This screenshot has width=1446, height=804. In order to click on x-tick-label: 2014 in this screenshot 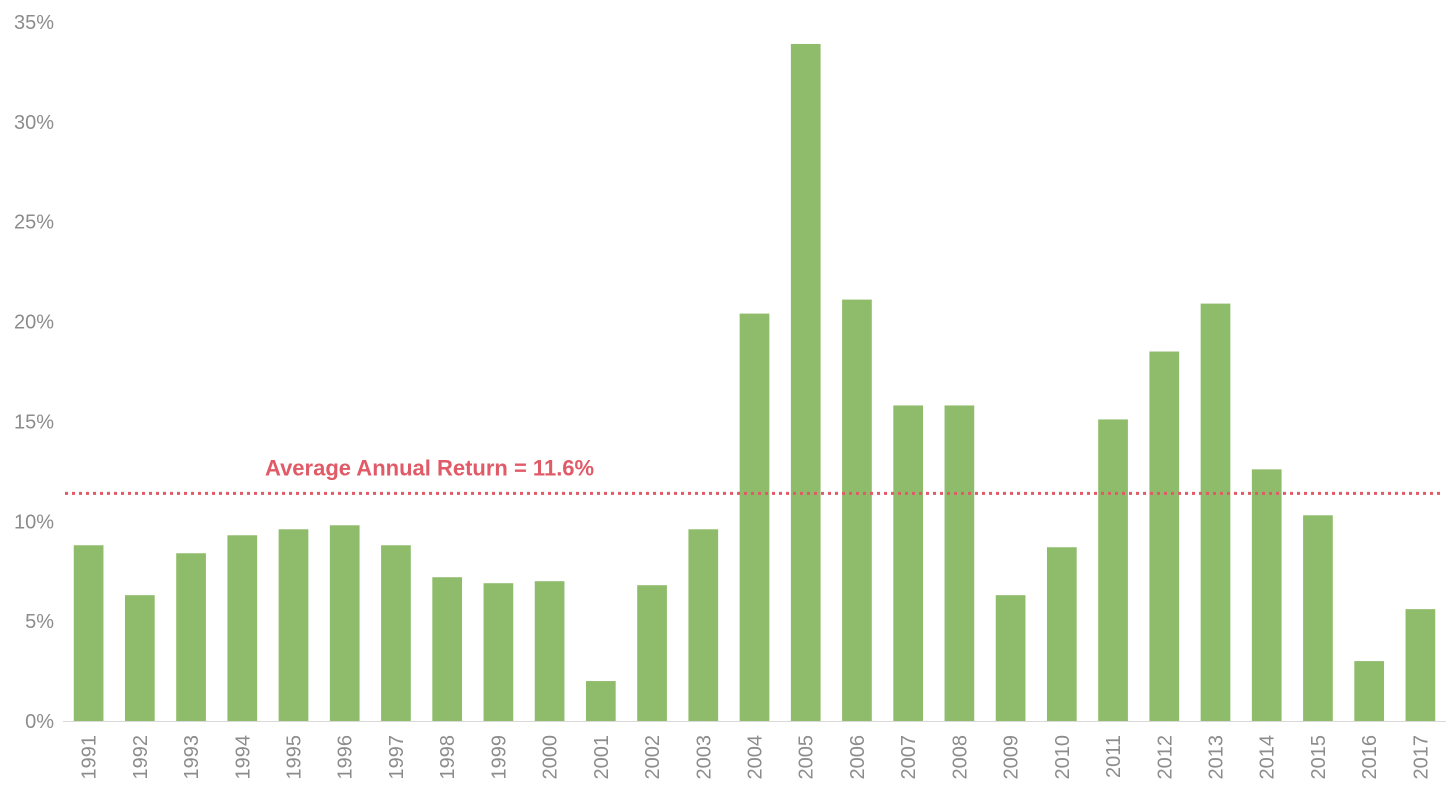, I will do `click(1268, 757)`.